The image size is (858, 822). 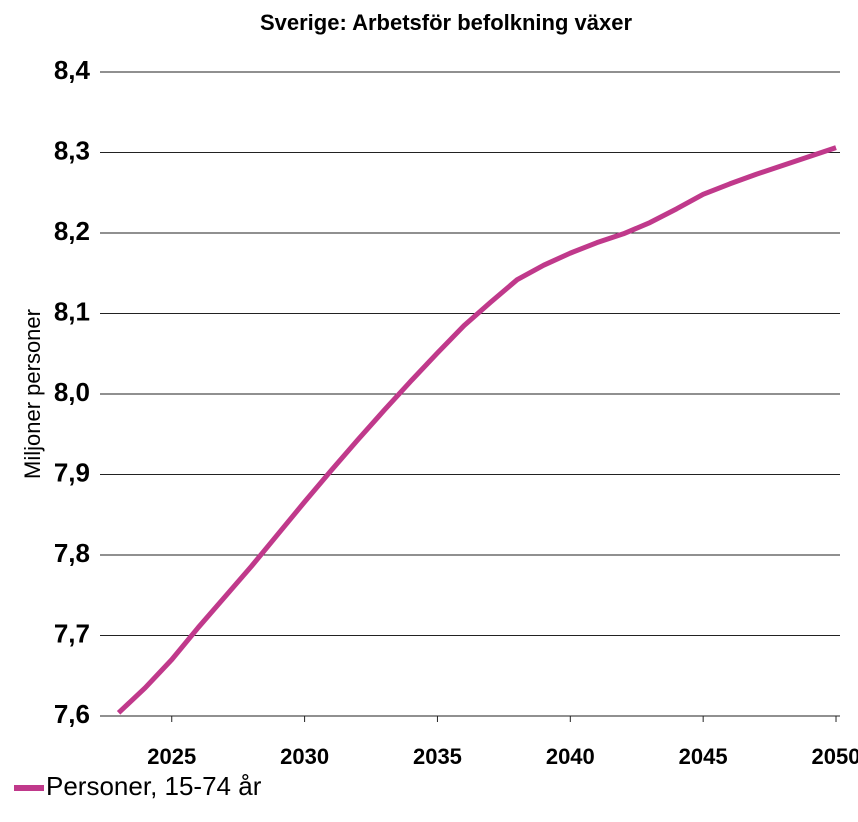 What do you see at coordinates (446, 22) in the screenshot?
I see `chart-title: Sverige: Arbetsför befolkning växer` at bounding box center [446, 22].